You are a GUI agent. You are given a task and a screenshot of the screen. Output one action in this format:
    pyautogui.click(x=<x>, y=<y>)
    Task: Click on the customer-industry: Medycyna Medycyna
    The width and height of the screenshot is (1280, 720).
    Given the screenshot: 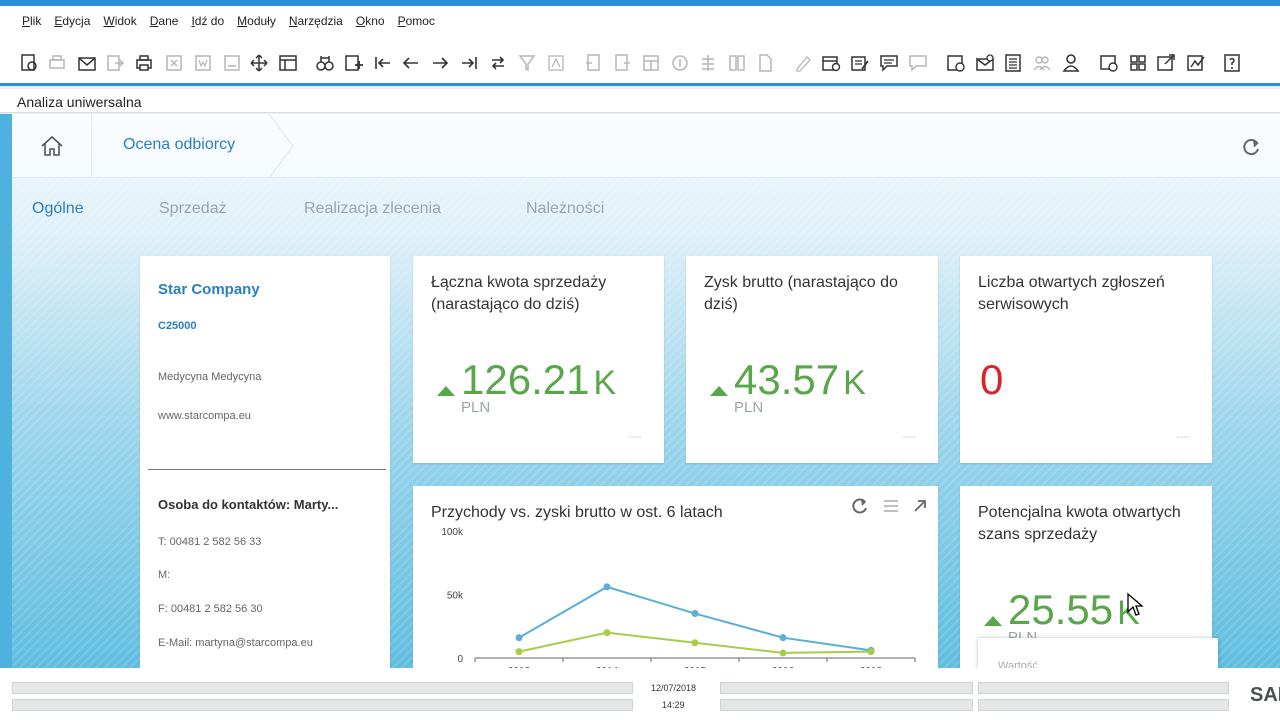 What is the action you would take?
    pyautogui.click(x=210, y=377)
    